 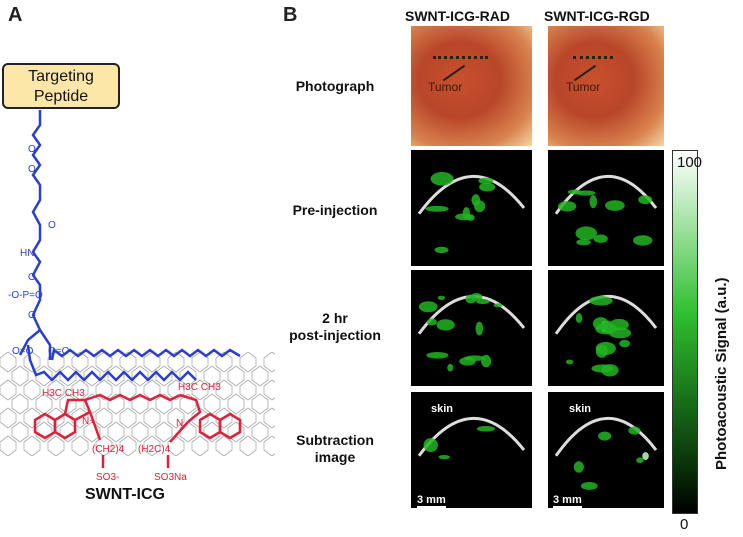 What do you see at coordinates (684, 524) in the screenshot?
I see `colorbar-min: 0` at bounding box center [684, 524].